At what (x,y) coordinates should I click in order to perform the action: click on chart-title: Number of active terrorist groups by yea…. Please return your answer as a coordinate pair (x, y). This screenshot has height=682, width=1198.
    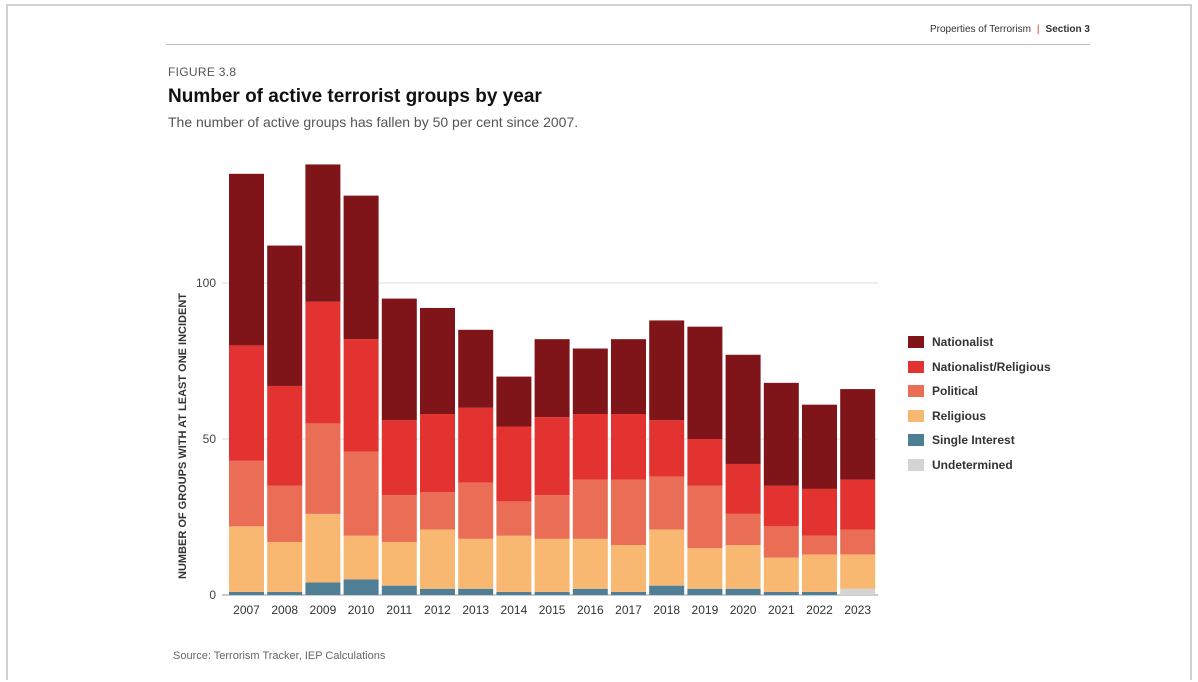
    Looking at the image, I should click on (355, 96).